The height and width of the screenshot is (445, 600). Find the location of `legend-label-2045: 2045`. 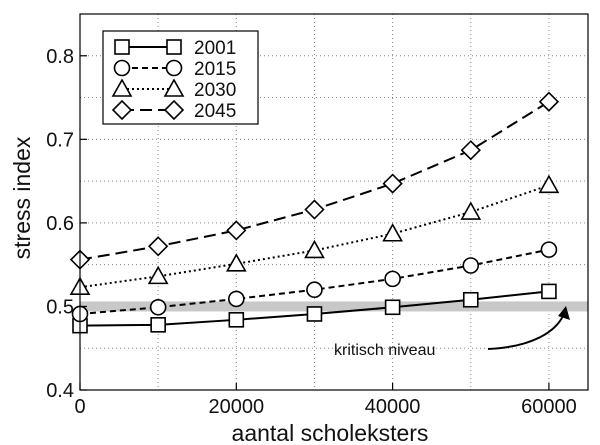

legend-label-2045: 2045 is located at coordinates (215, 111).